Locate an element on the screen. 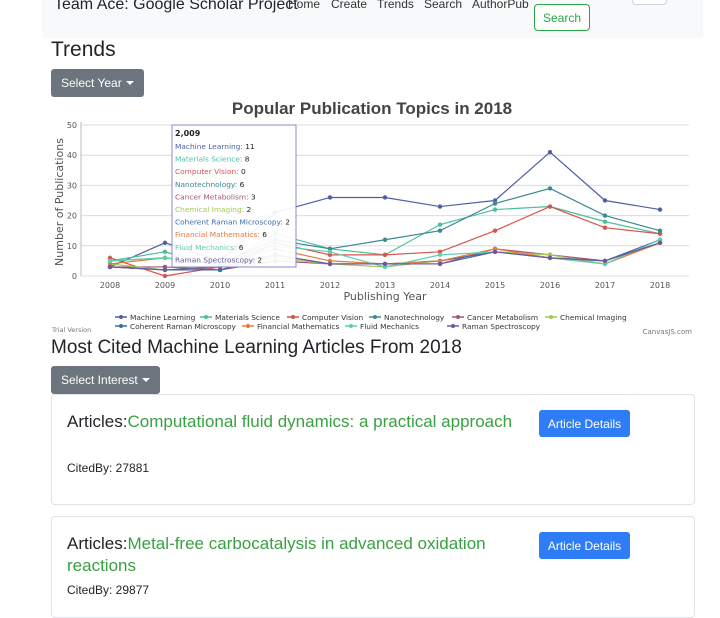 The height and width of the screenshot is (618, 720). x-tick-label: 2009 is located at coordinates (165, 285).